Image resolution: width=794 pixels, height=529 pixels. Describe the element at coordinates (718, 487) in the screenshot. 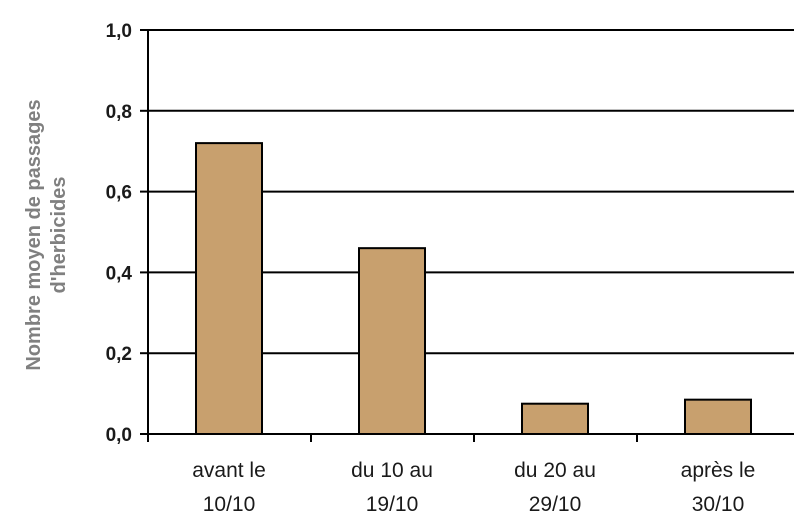

I see `x-tick-label: après le 30/10` at that location.